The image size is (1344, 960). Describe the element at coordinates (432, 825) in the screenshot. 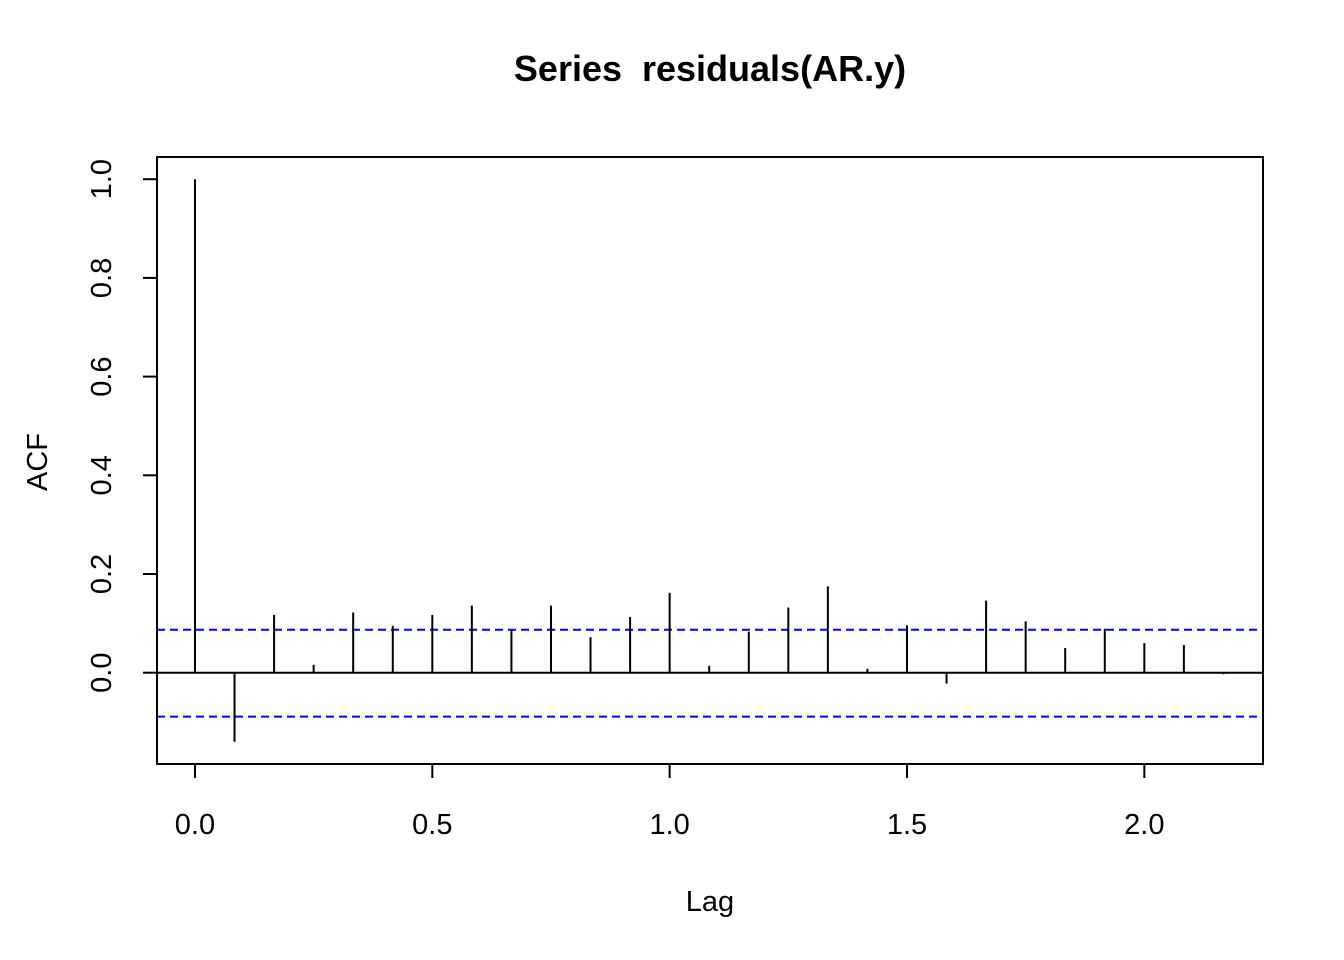

I see `x-tick-label: 0.5` at that location.